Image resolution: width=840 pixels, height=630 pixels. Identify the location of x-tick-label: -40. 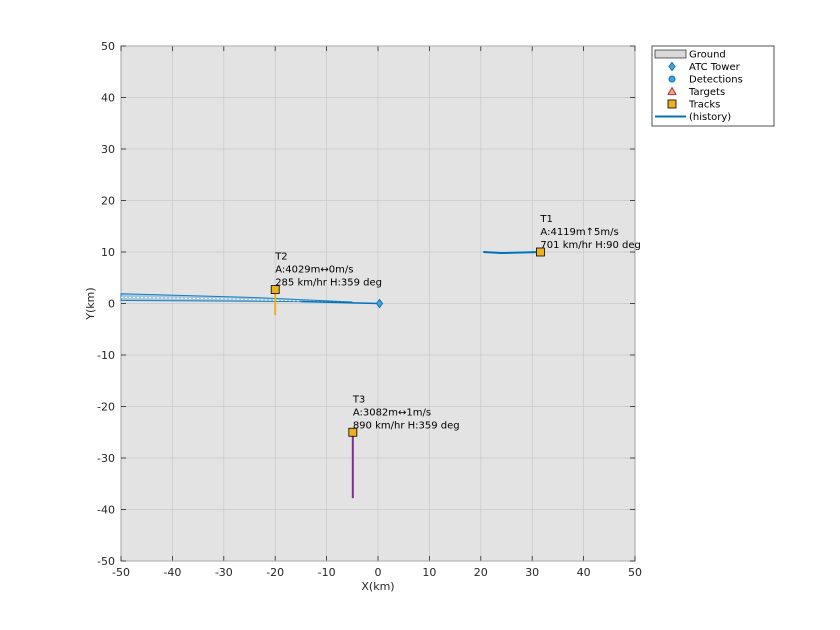
(172, 572).